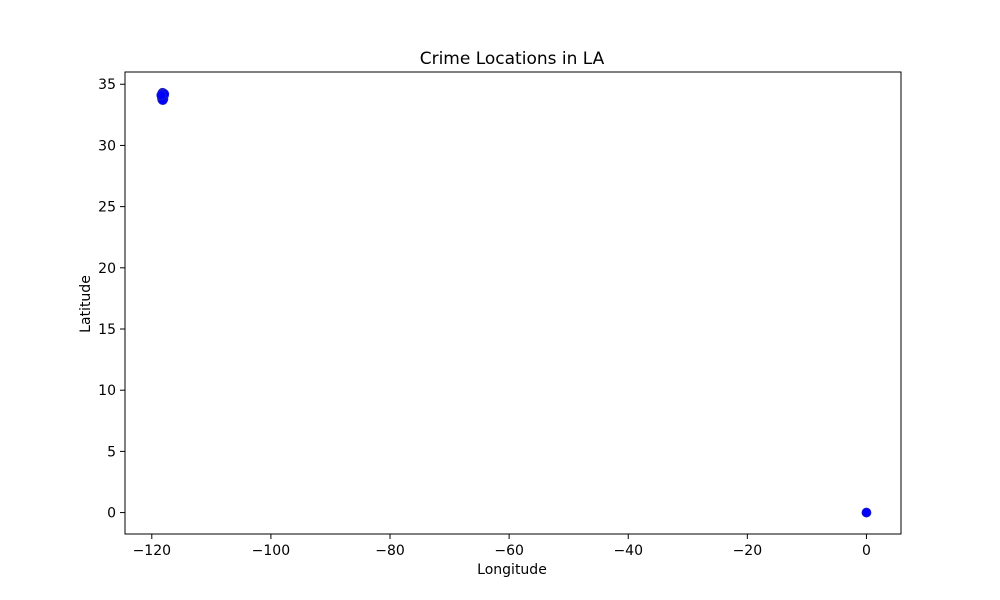  Describe the element at coordinates (107, 330) in the screenshot. I see `y-tick-label: 15` at that location.